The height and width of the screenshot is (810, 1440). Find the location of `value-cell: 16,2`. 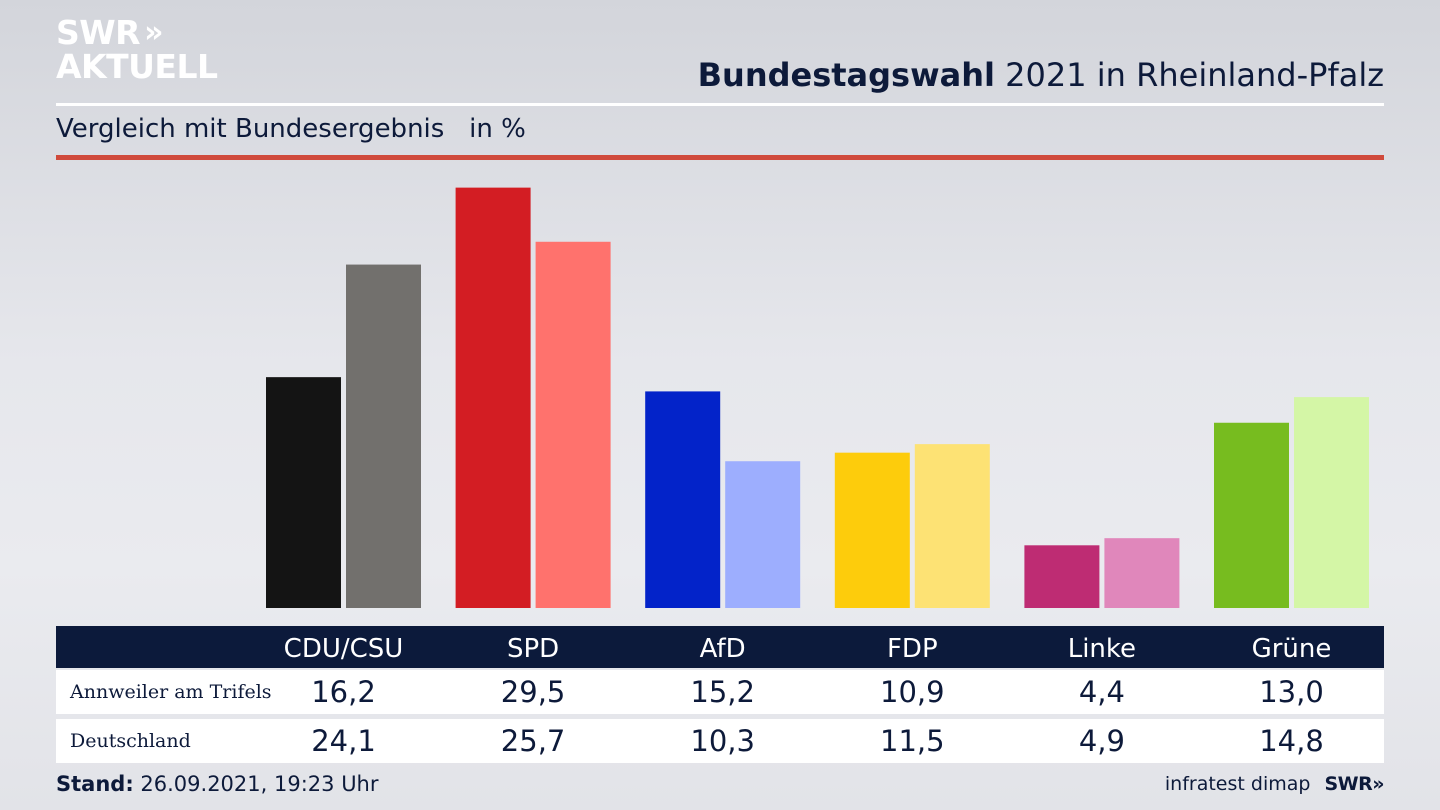

value-cell: 16,2 is located at coordinates (343, 692).